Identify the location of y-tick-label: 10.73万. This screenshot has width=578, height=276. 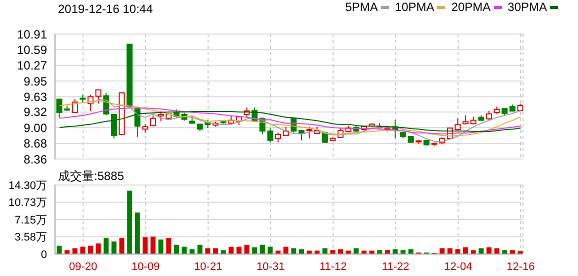
(27, 203).